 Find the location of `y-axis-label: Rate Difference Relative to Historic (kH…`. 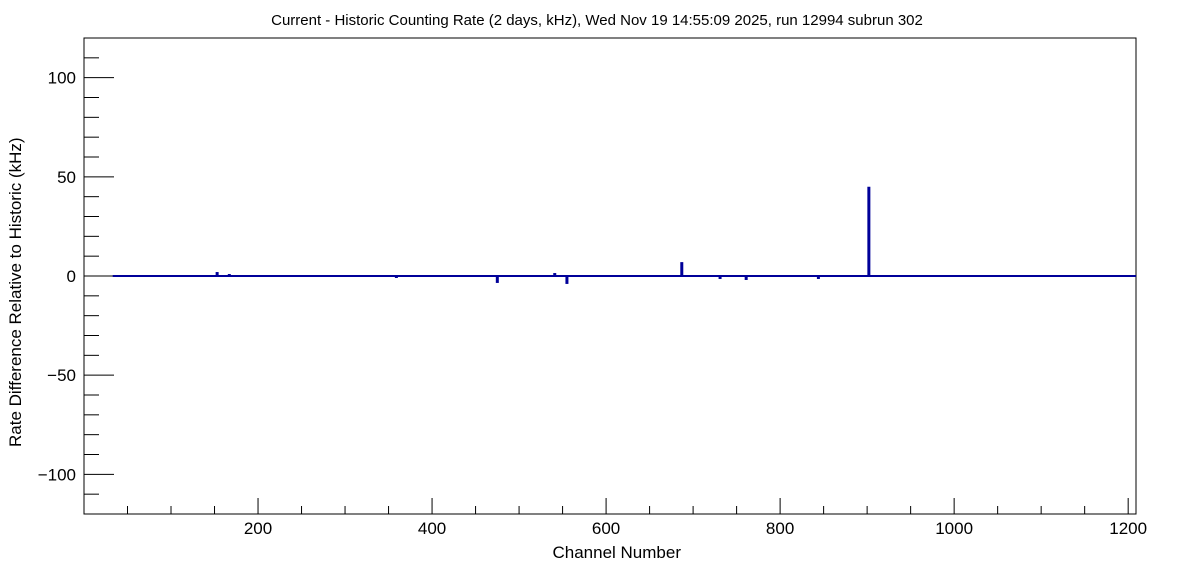

y-axis-label: Rate Difference Relative to Historic (kH… is located at coordinates (15, 292).